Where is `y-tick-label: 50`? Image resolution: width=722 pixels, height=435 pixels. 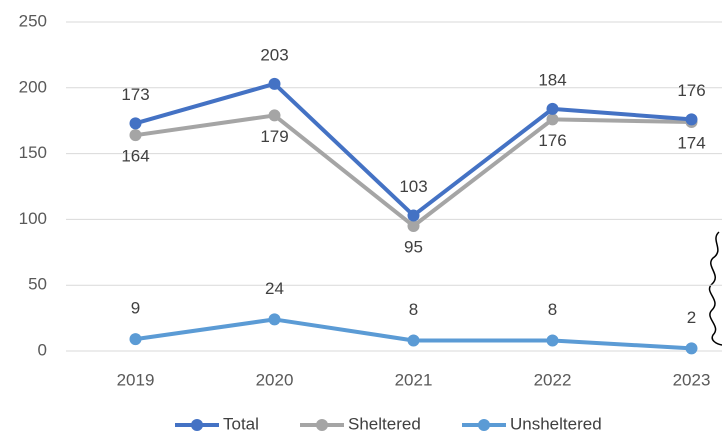 y-tick-label: 50 is located at coordinates (37, 284).